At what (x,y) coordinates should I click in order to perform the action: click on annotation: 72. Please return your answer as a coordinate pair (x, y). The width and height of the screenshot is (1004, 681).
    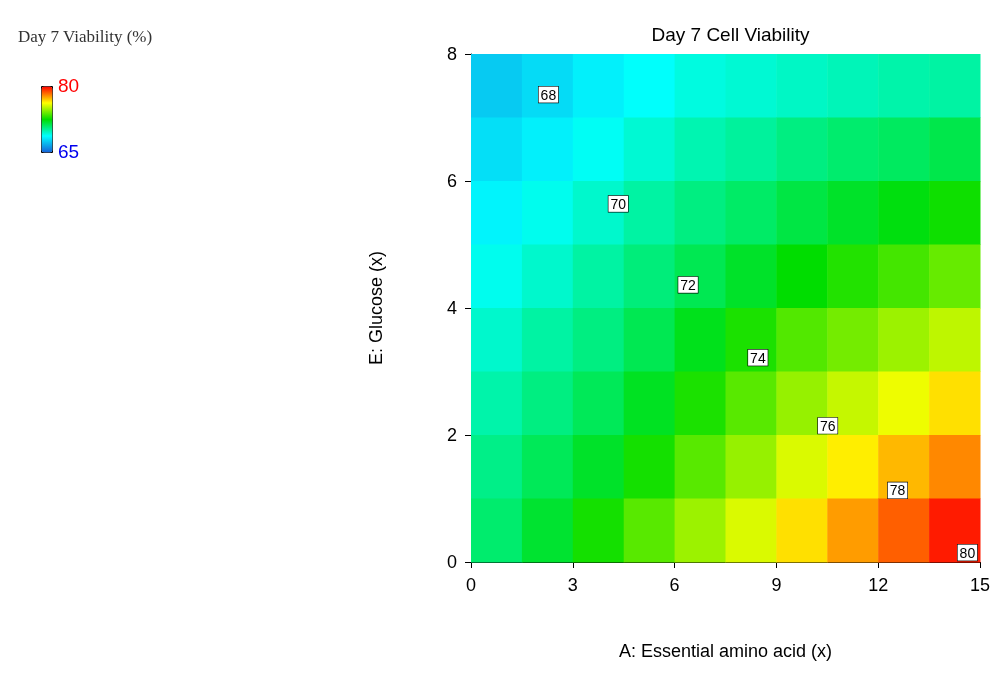
    Looking at the image, I should click on (688, 284).